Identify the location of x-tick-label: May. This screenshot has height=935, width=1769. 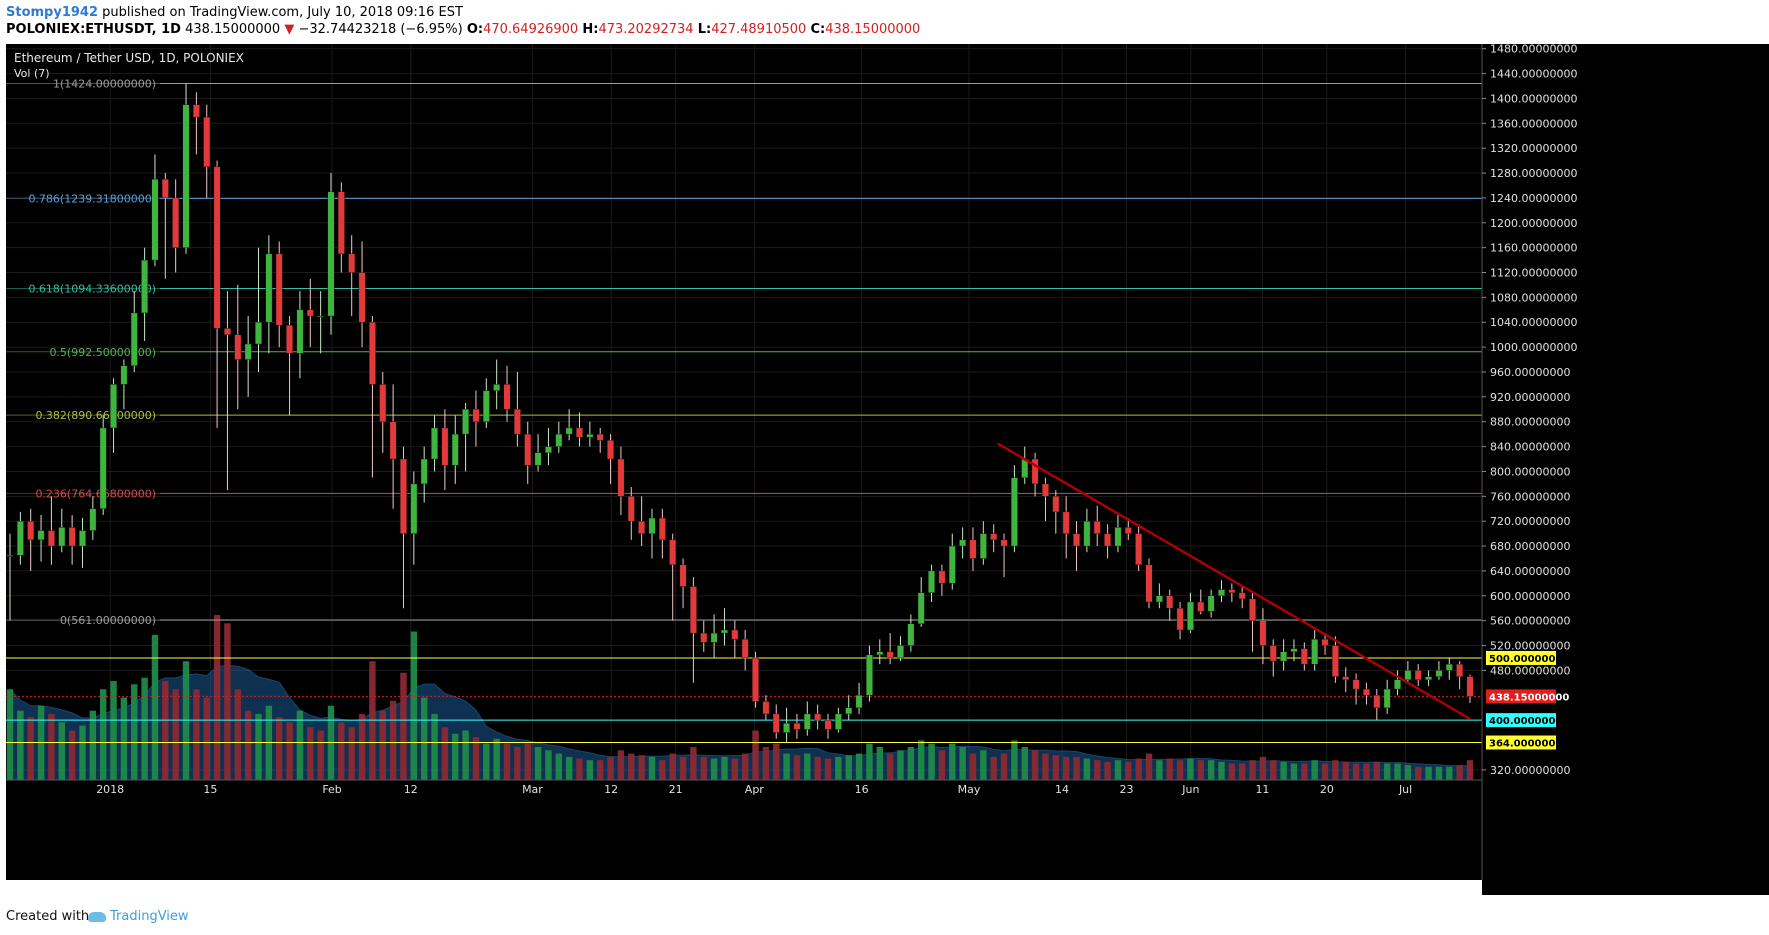
(969, 789).